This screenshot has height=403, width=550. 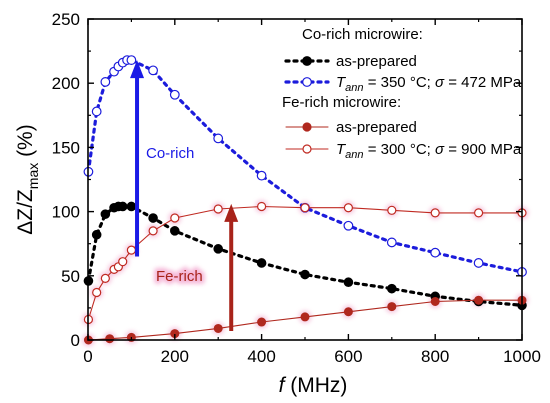 What do you see at coordinates (170, 153) in the screenshot?
I see `annotation-0-label: Co-rich` at bounding box center [170, 153].